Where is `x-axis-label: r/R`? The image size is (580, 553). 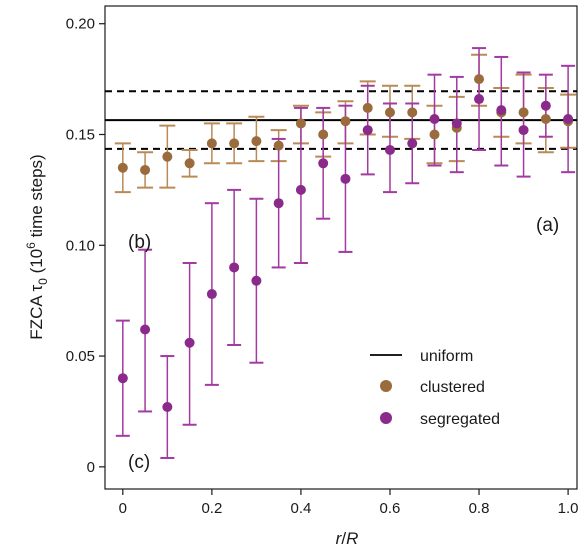
x-axis-label: r/R is located at coordinates (347, 538).